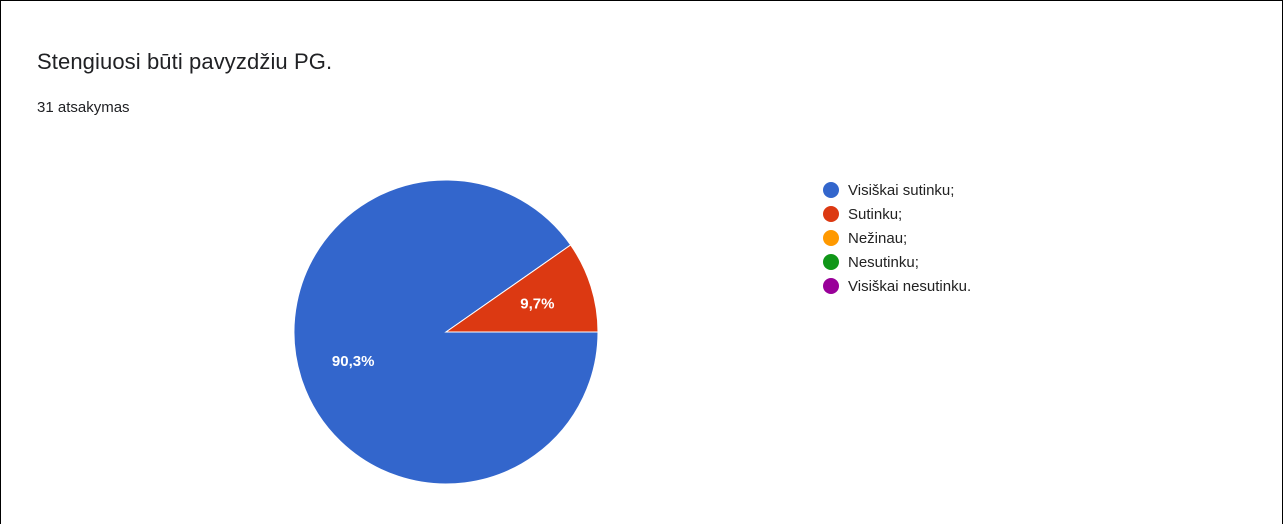 The image size is (1285, 525). I want to click on legend-label-4: Nesutinku;, so click(883, 262).